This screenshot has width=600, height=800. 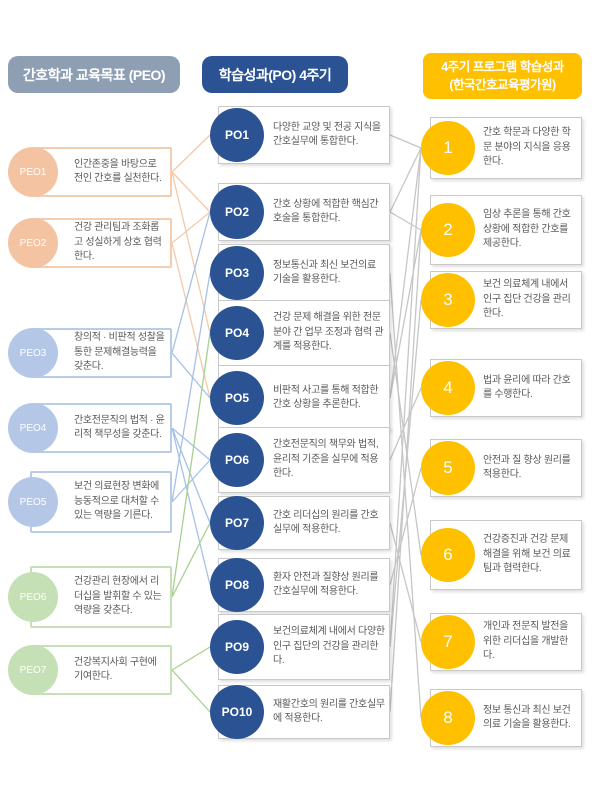 What do you see at coordinates (502, 76) in the screenshot?
I see `header-outcomes: 4주기 프로그램 학습성과 (한국간호교육평가원)` at bounding box center [502, 76].